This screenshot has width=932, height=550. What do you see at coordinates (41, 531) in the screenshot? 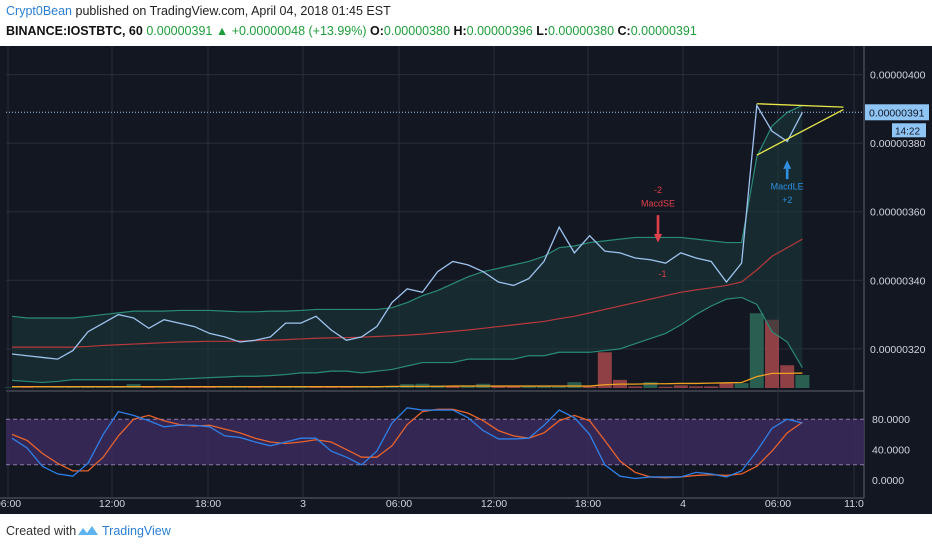
I see `created-with-text: Created with` at bounding box center [41, 531].